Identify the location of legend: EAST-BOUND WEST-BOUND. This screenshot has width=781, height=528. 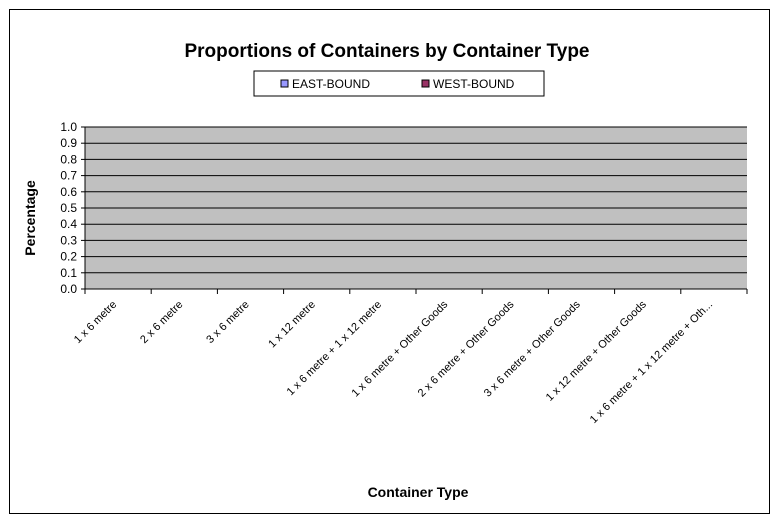
(399, 83).